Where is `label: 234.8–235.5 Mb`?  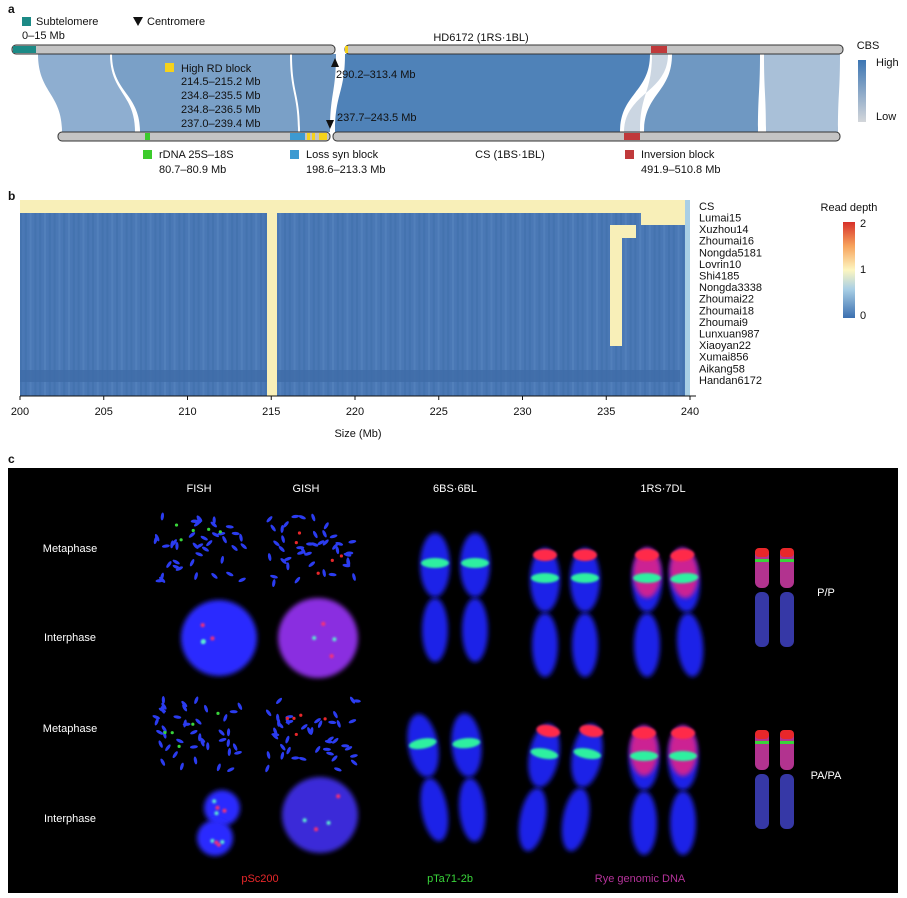
label: 234.8–235.5 Mb is located at coordinates (221, 96).